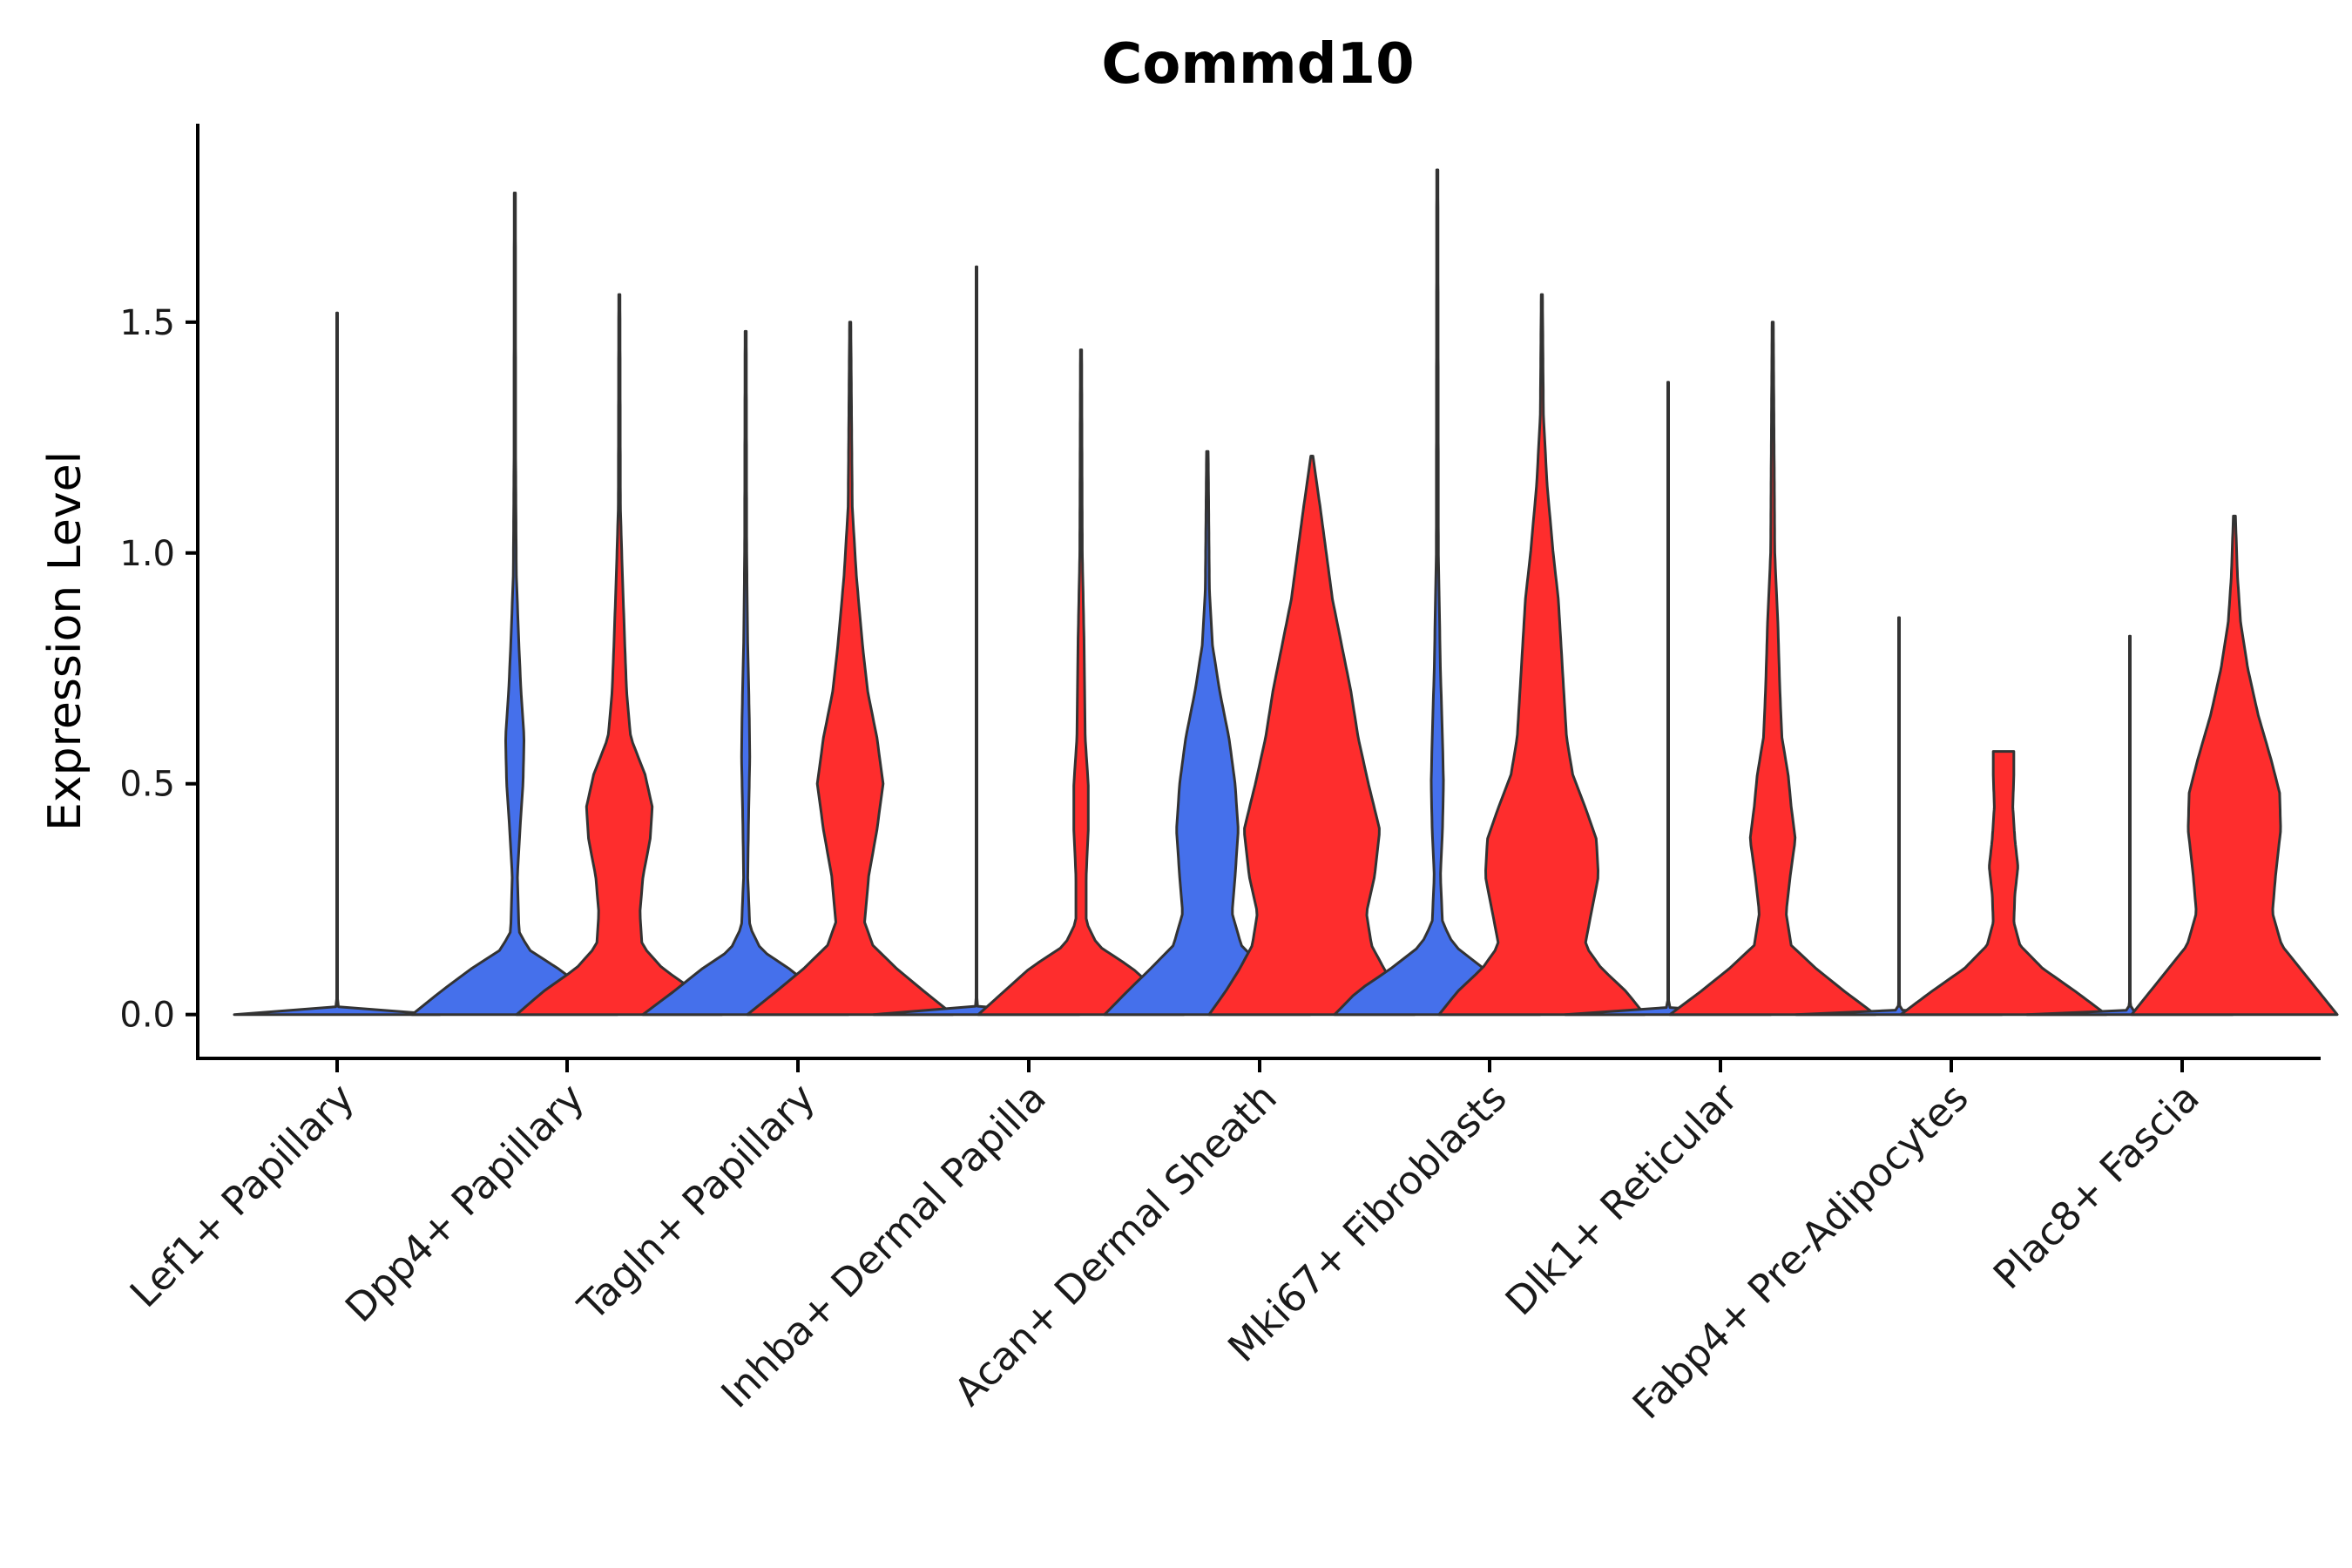 Image resolution: width=2352 pixels, height=1568 pixels. I want to click on violin-mki67-fibroblasts-group1, so click(1438, 592).